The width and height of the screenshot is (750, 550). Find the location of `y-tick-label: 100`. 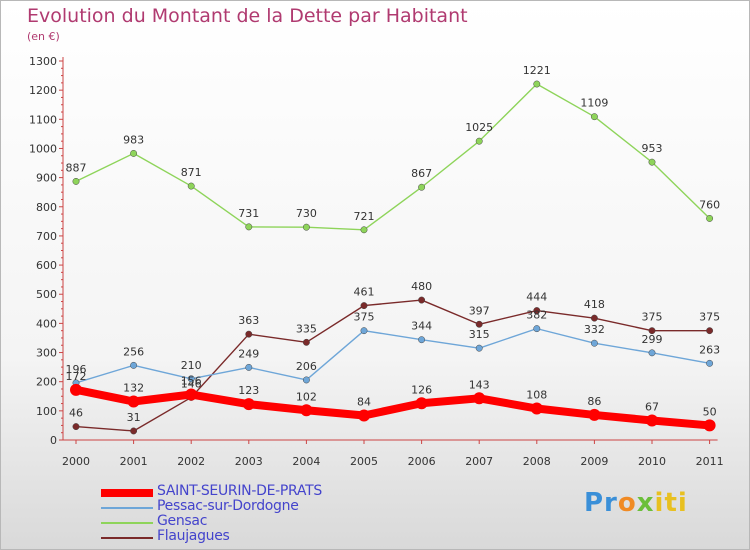

y-tick-label: 100 is located at coordinates (46, 411).